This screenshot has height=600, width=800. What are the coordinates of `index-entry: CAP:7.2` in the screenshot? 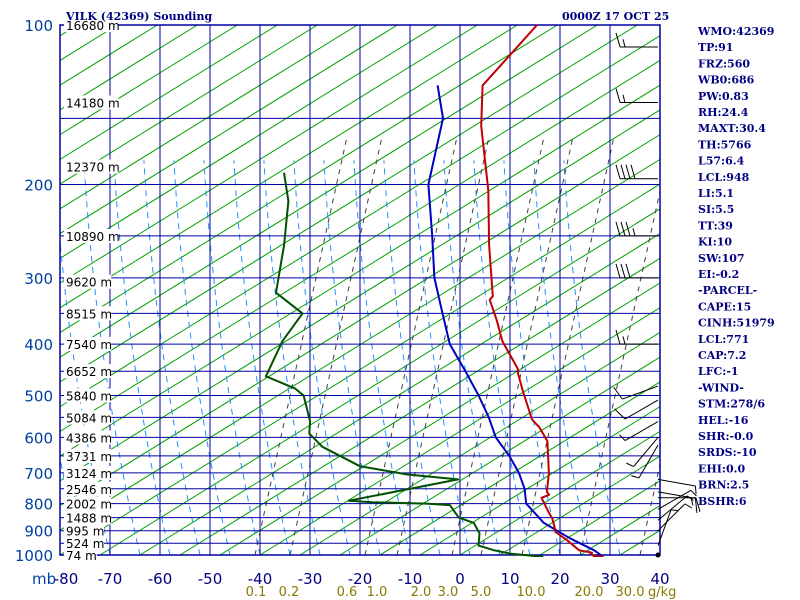 It's located at (722, 355).